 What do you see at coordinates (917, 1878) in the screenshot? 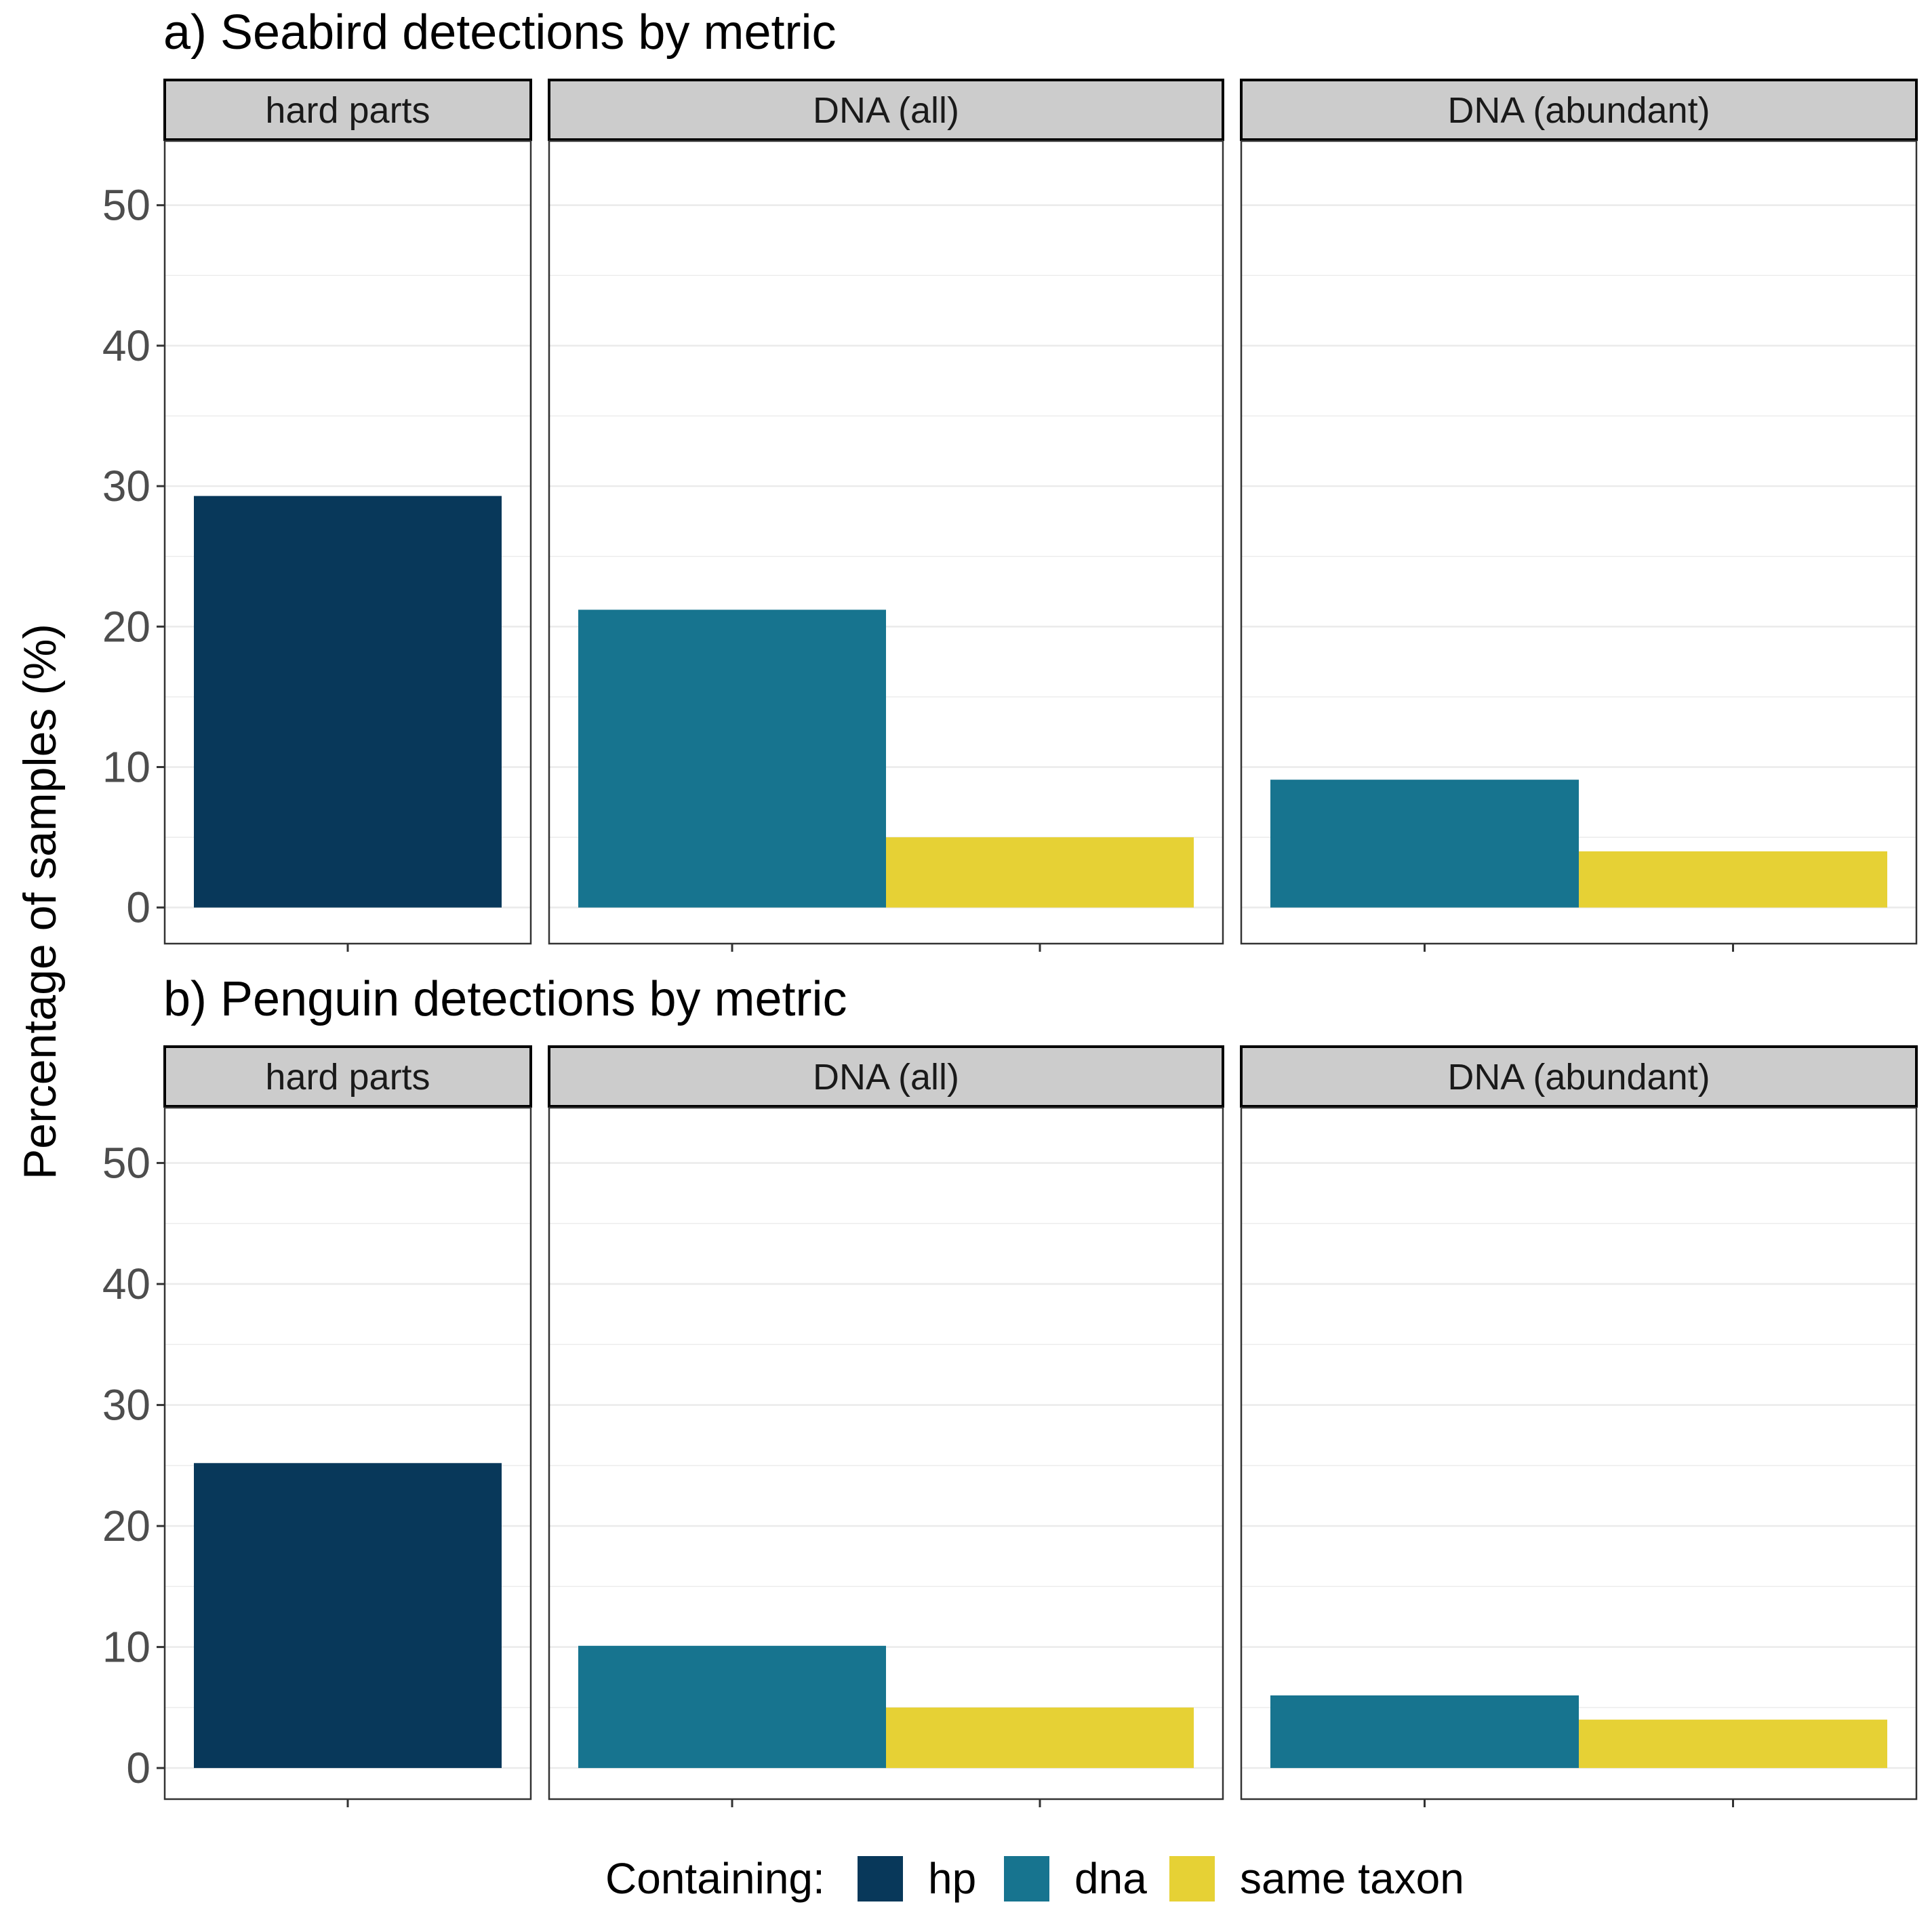
I see `legend-item-hp: hp` at bounding box center [917, 1878].